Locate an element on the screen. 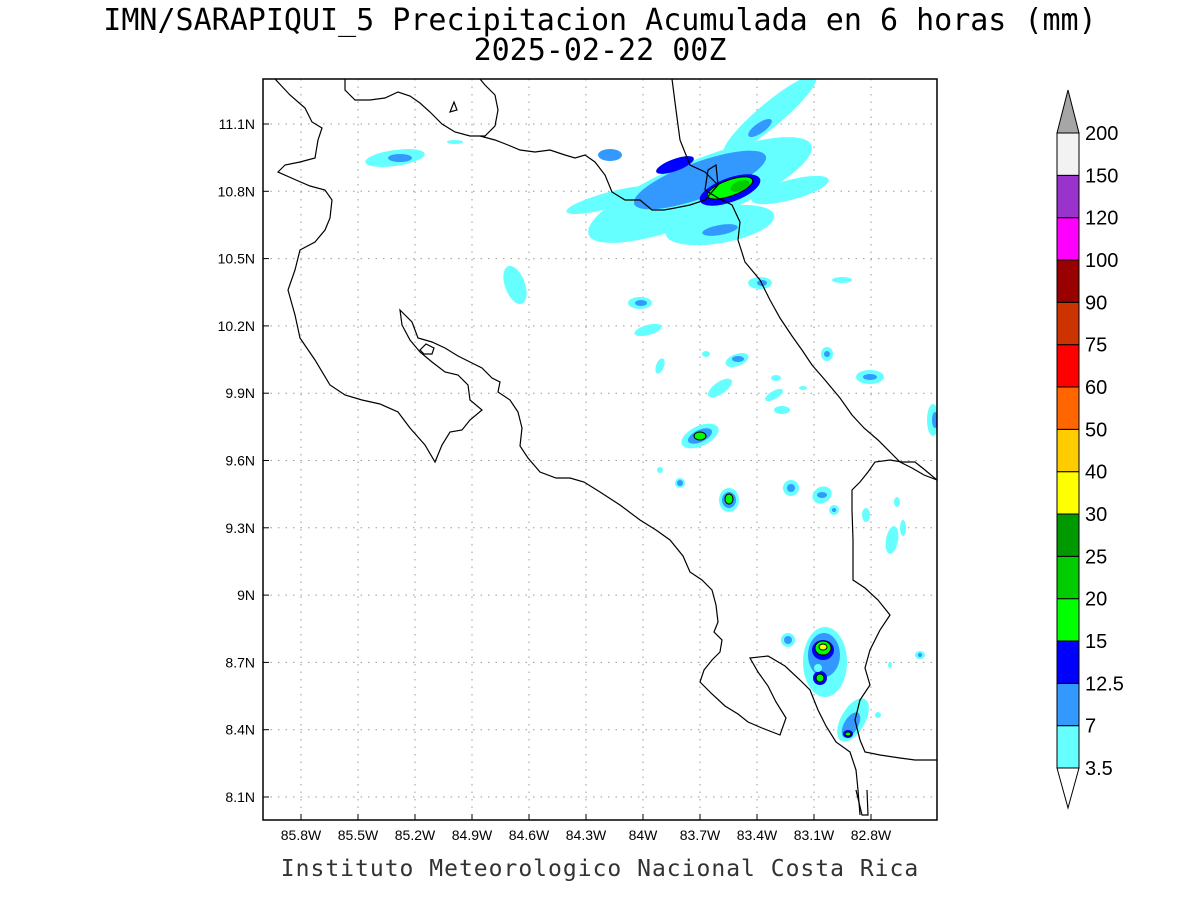  colorbar-label: 30 is located at coordinates (1096, 515).